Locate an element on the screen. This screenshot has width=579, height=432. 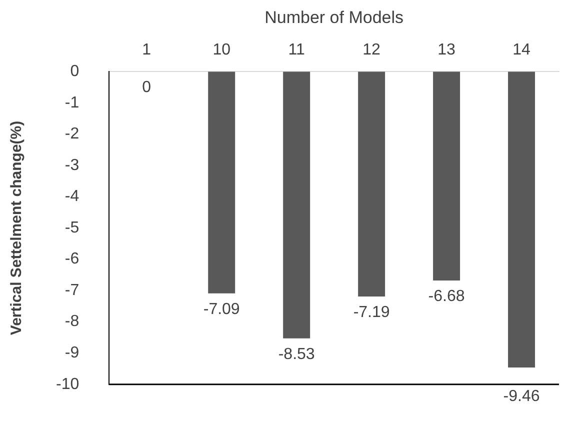
data-label: -9.46 is located at coordinates (521, 396).